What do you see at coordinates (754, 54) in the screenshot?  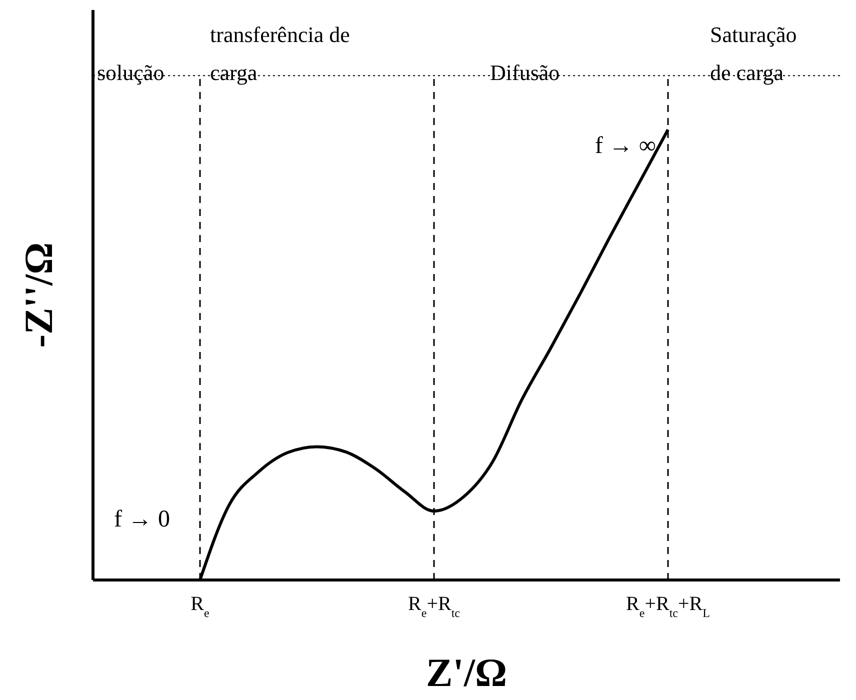 I see `text: Saturação de carga` at bounding box center [754, 54].